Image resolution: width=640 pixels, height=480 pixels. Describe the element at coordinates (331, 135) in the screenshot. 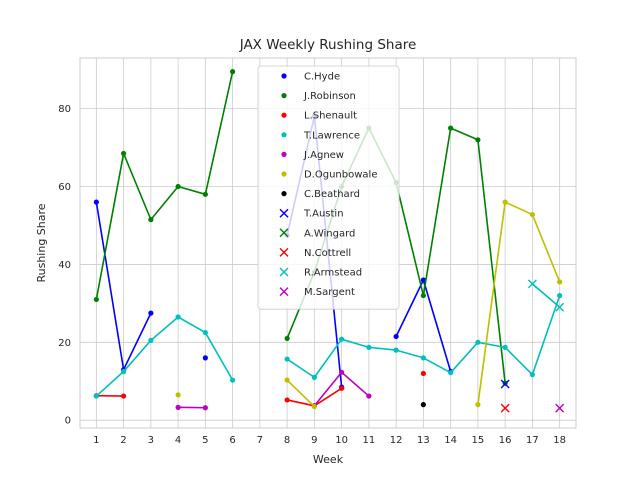

I see `legend-label: T.Lawrence` at that location.